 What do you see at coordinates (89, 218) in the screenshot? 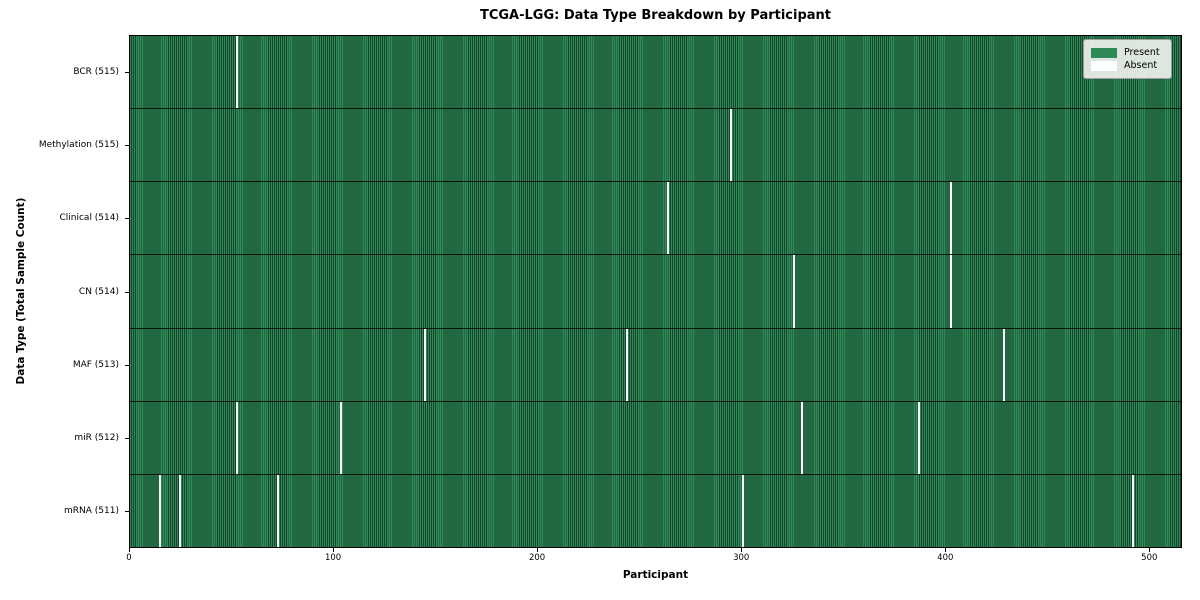
I see `y-tick-label: Clinical (514)` at bounding box center [89, 218].